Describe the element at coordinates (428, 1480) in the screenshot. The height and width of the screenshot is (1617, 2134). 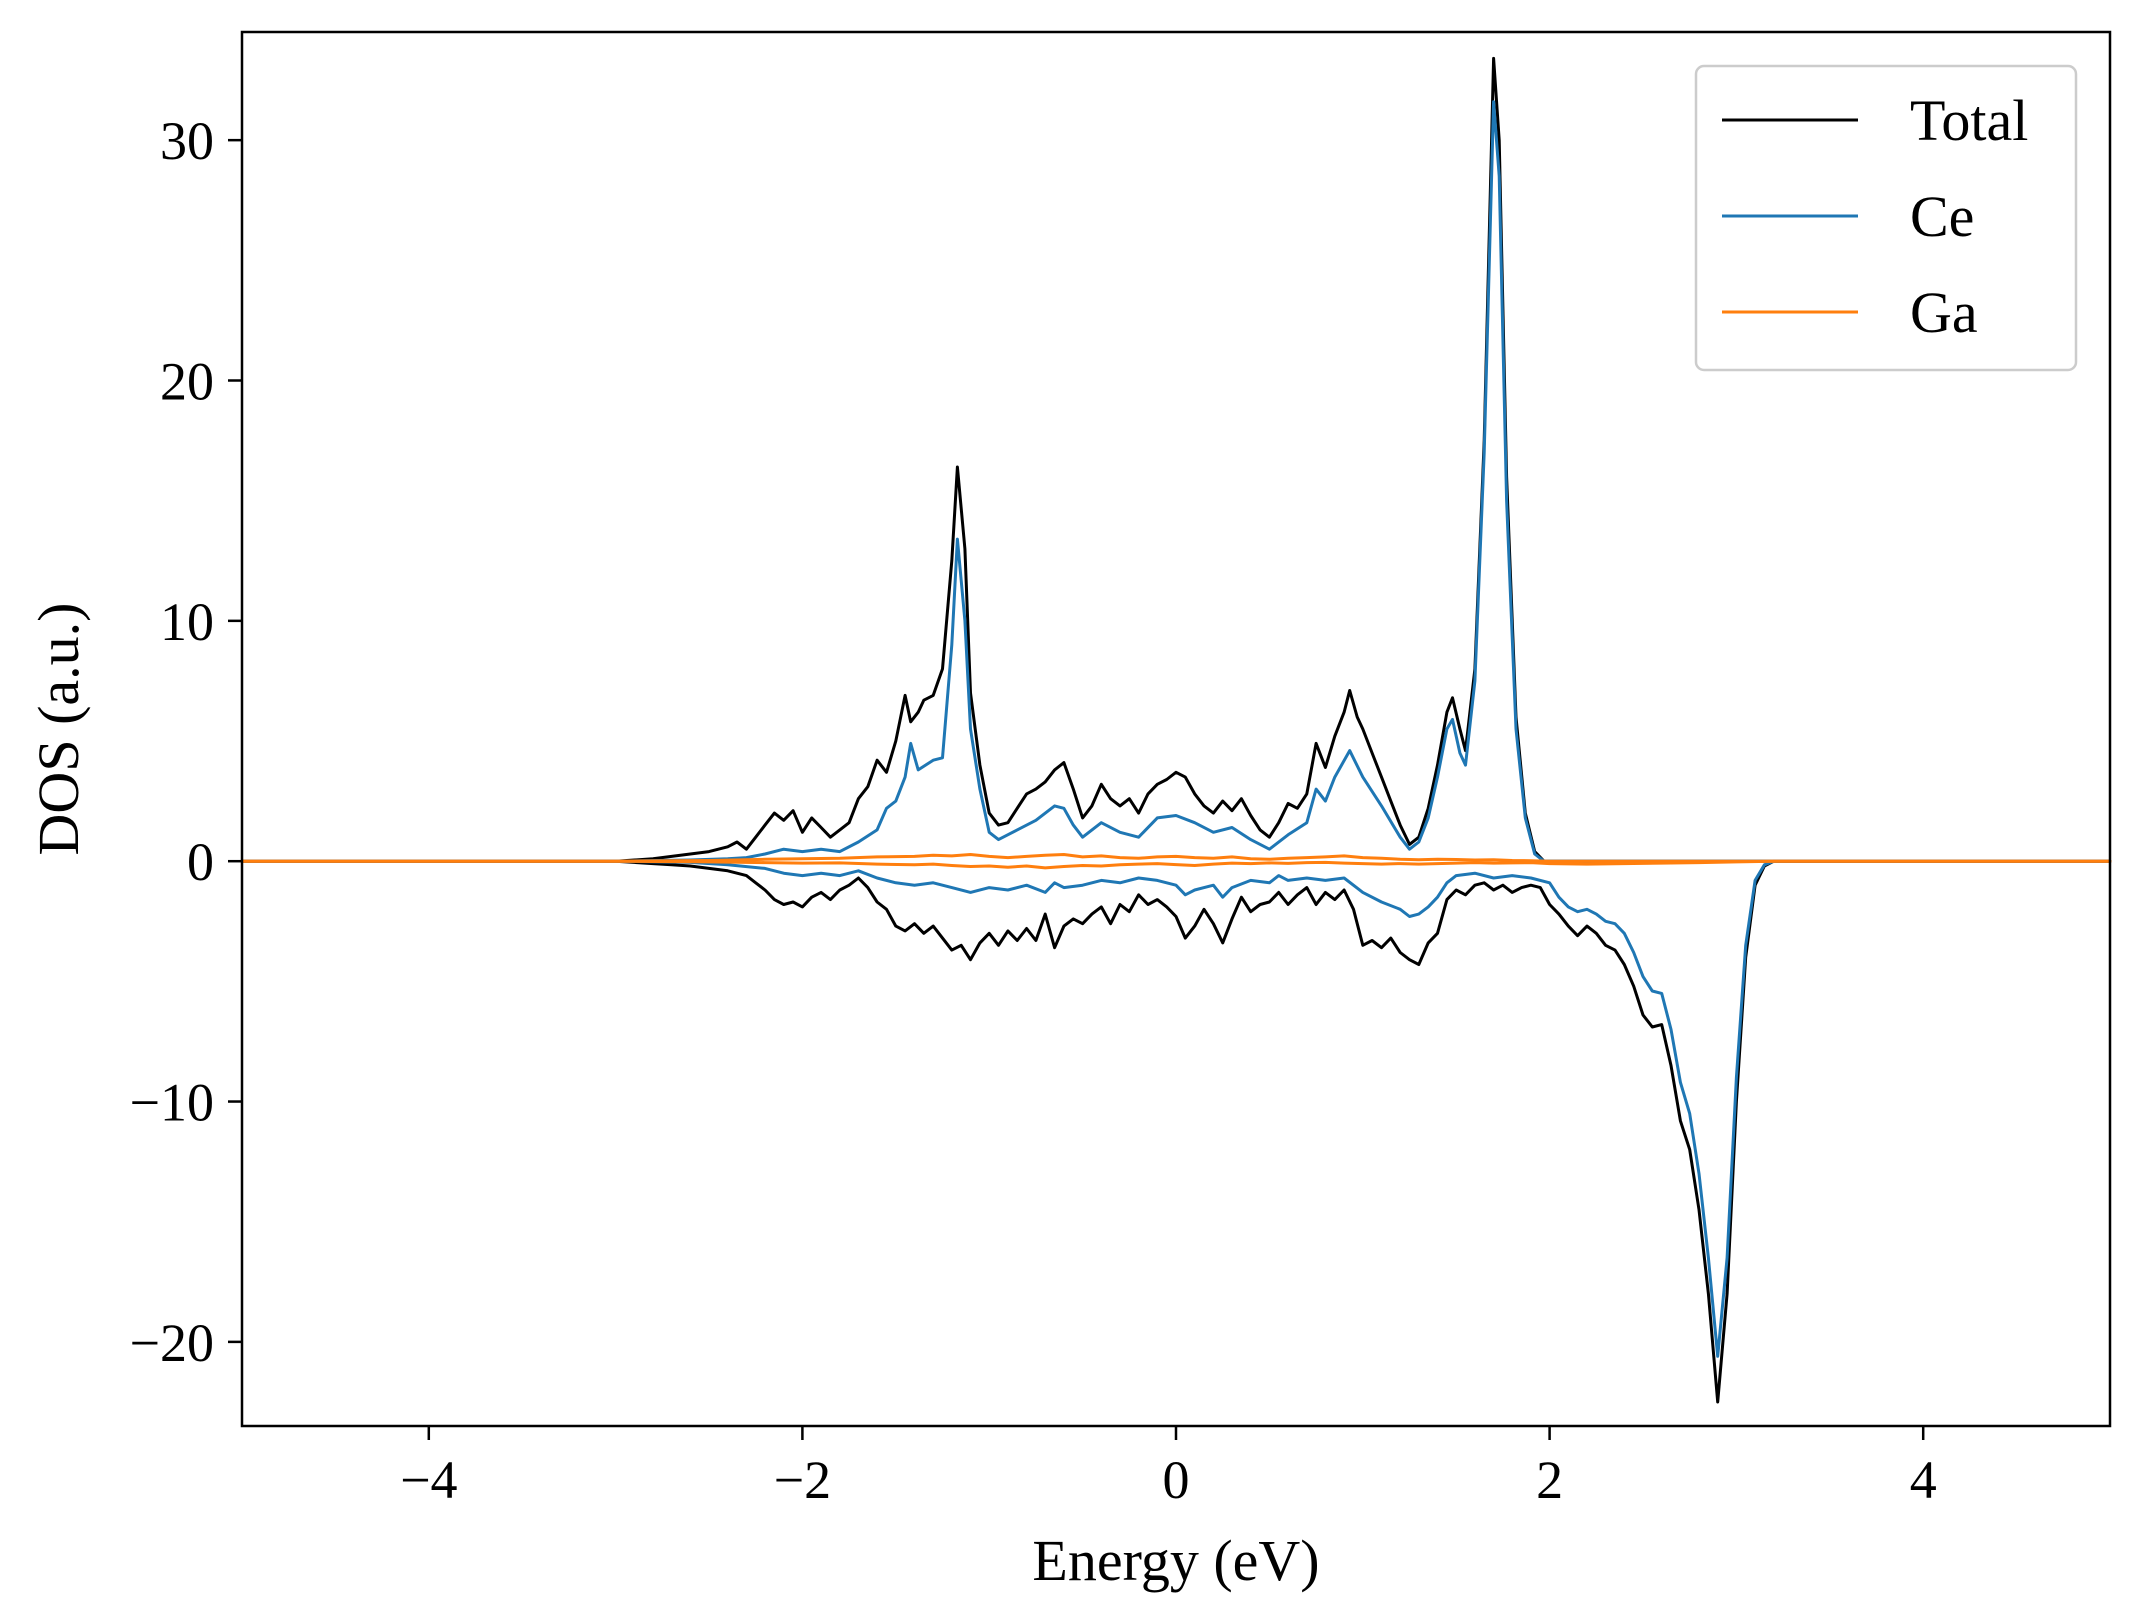
I see `x-tick-label: −4` at that location.